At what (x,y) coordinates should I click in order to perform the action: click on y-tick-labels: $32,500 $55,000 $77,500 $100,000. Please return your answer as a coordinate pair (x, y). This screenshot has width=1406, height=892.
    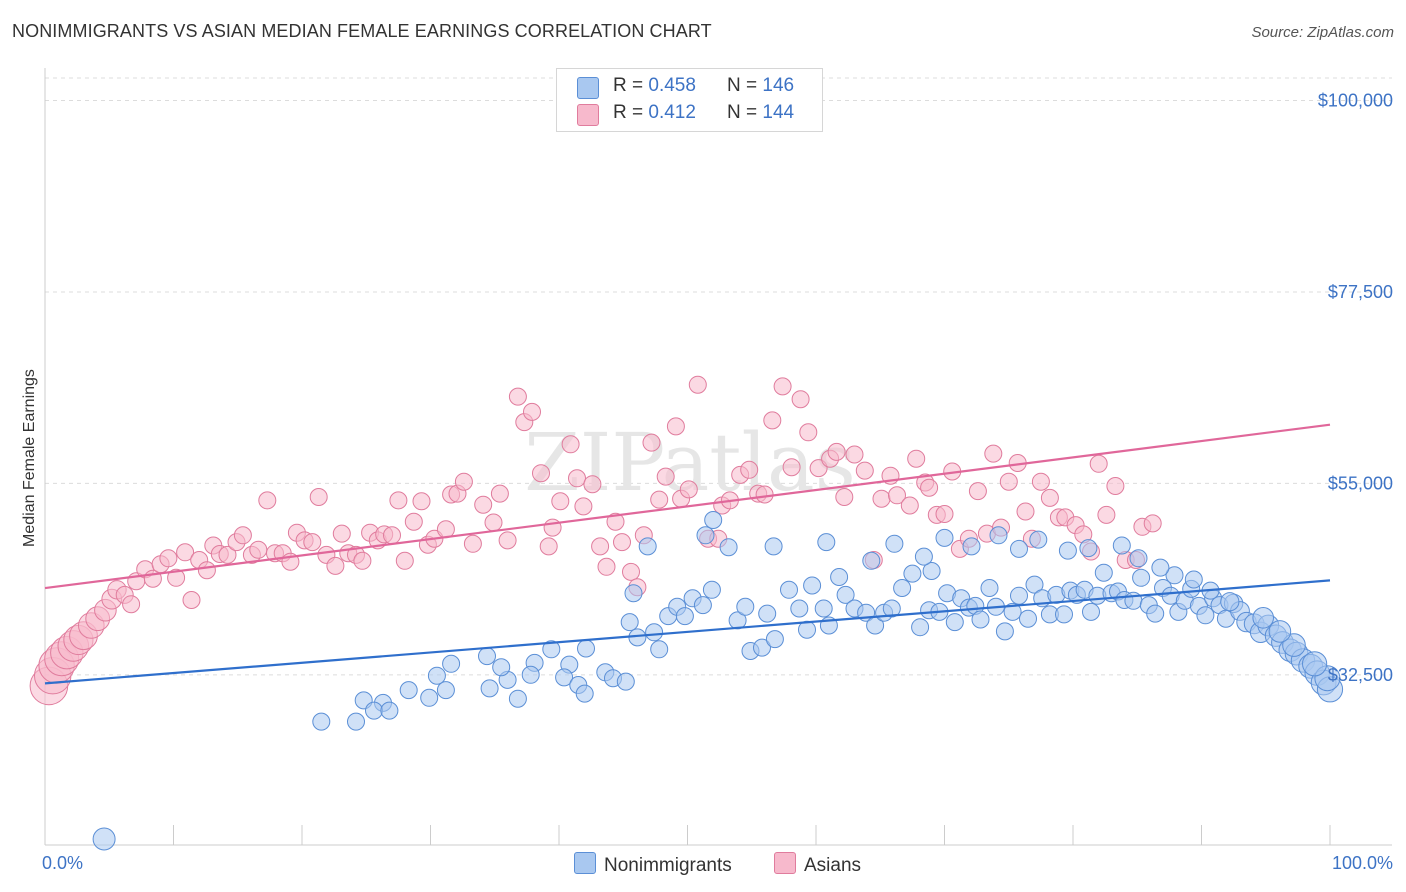
    Looking at the image, I should click on (1355, 388).